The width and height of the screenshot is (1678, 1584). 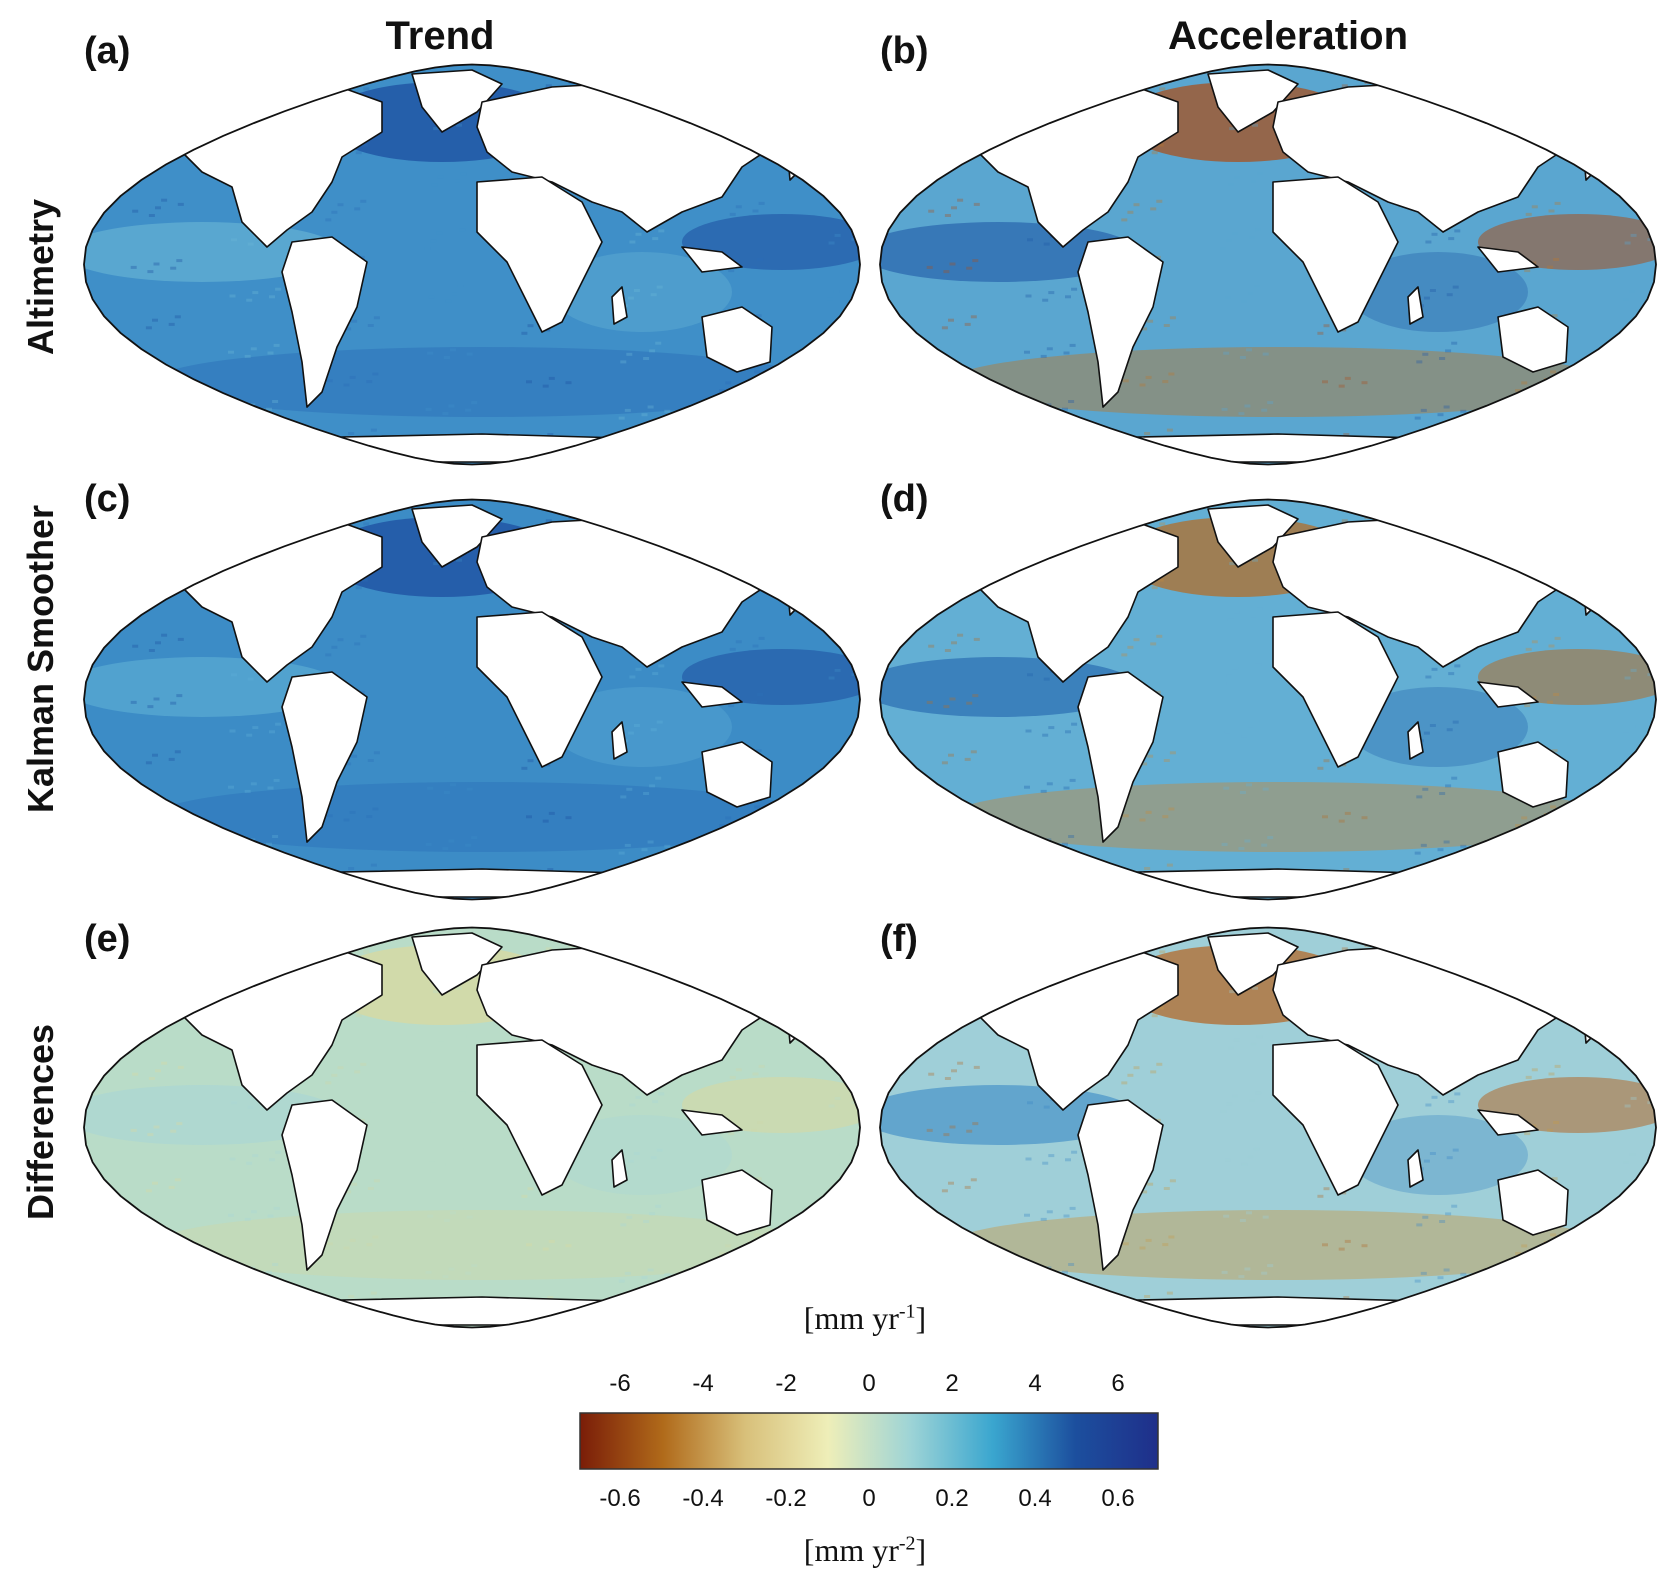 I want to click on trend-unit-label: [mm yr-1], so click(x=865, y=1318).